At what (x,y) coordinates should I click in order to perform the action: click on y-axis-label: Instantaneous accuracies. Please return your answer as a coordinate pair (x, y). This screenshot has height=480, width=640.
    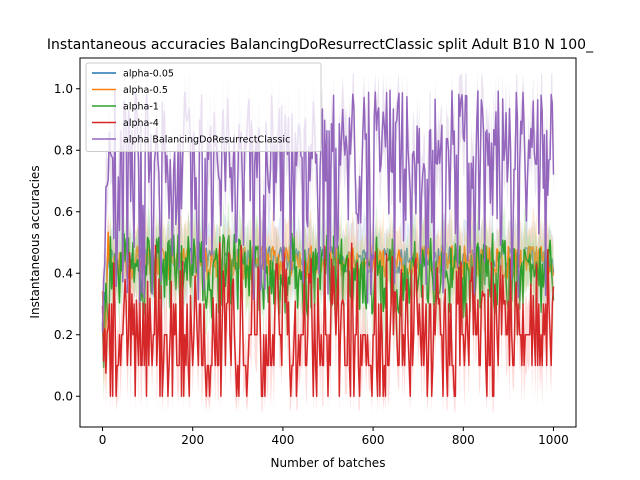
    Looking at the image, I should click on (35, 241).